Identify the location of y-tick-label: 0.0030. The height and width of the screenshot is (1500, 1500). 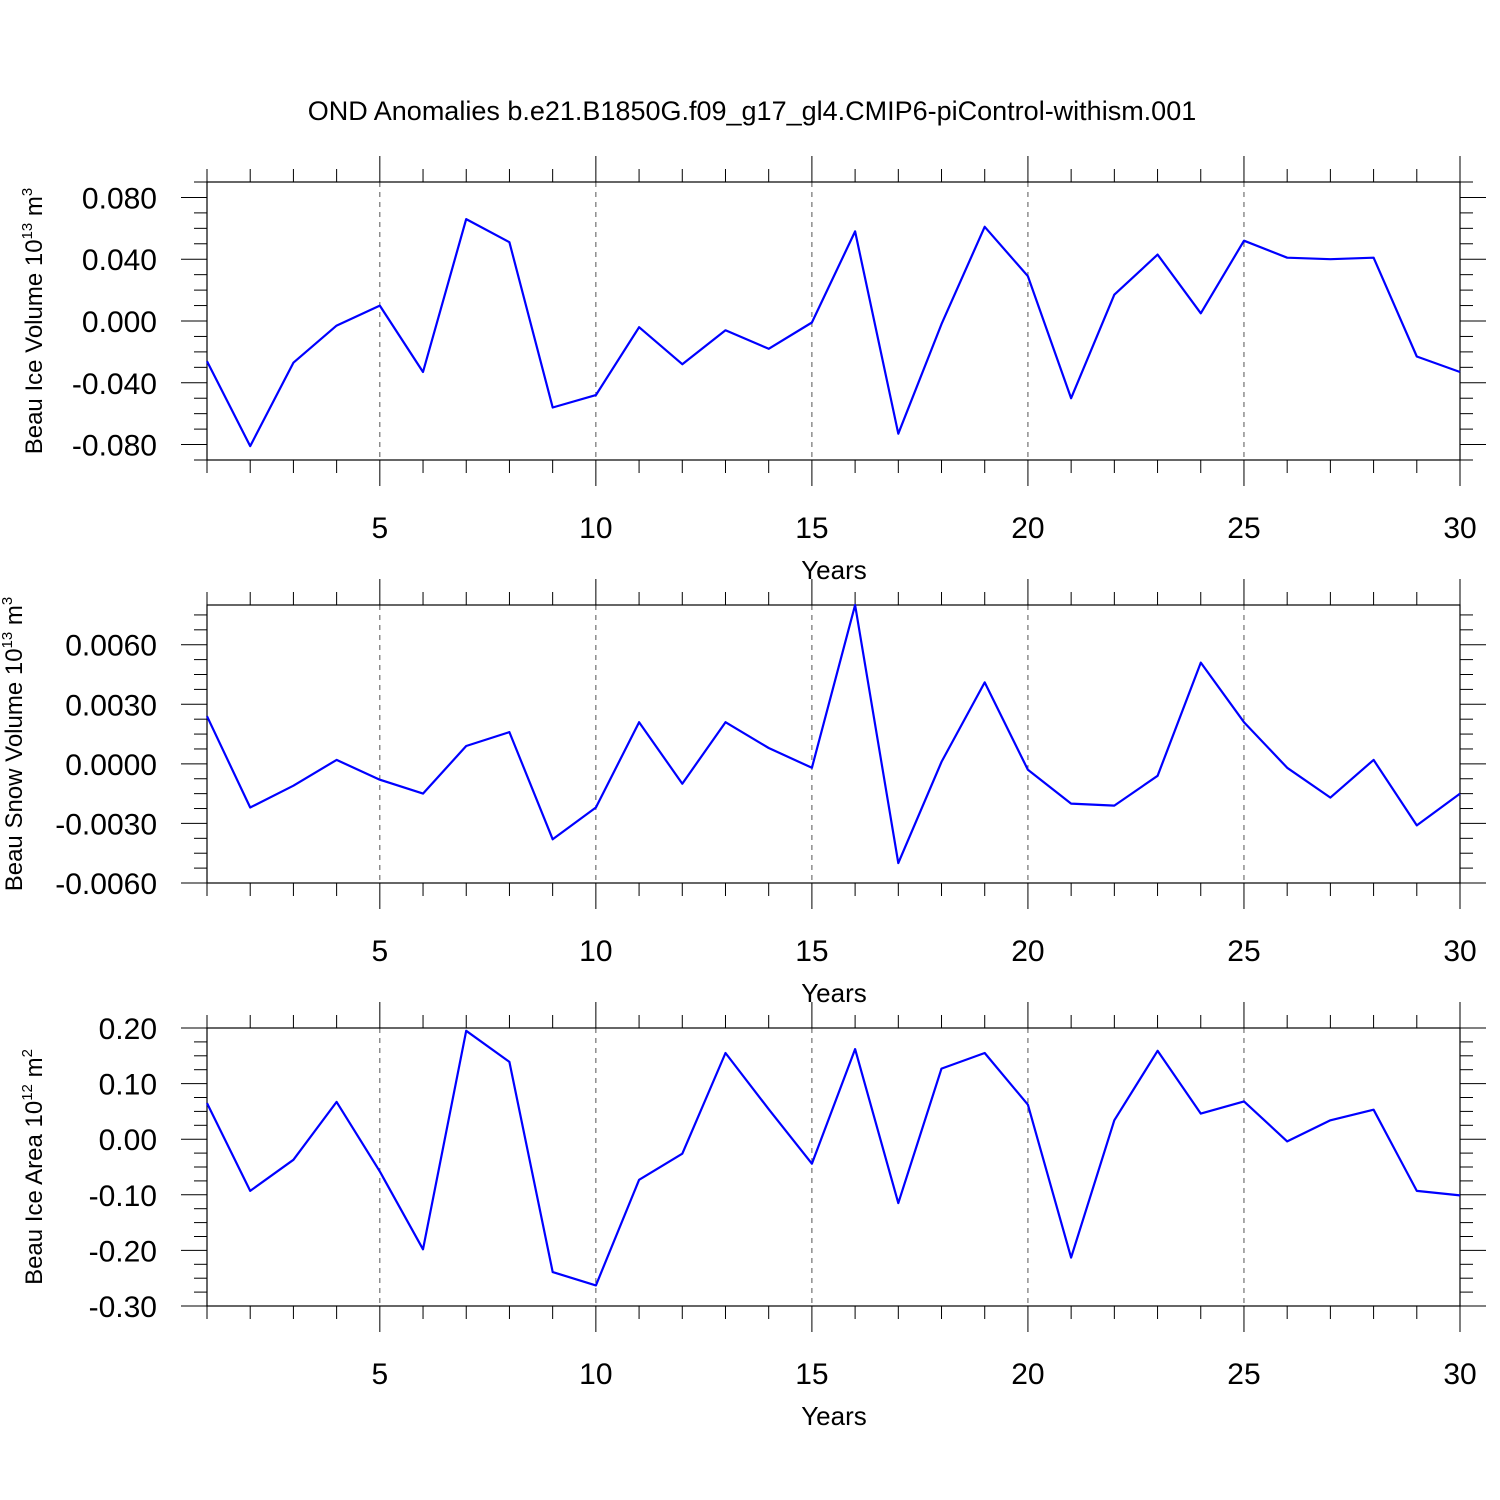
(111, 705).